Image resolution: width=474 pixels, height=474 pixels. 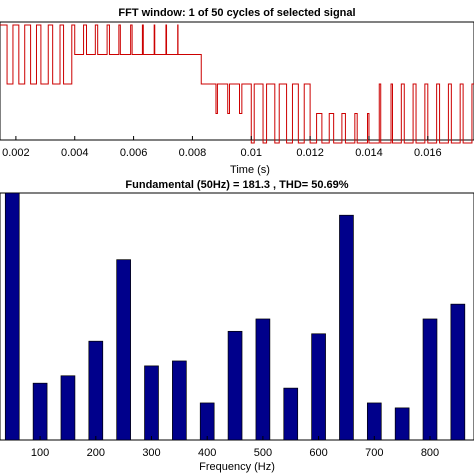 What do you see at coordinates (250, 170) in the screenshot?
I see `signal-x-label: Time (s)` at bounding box center [250, 170].